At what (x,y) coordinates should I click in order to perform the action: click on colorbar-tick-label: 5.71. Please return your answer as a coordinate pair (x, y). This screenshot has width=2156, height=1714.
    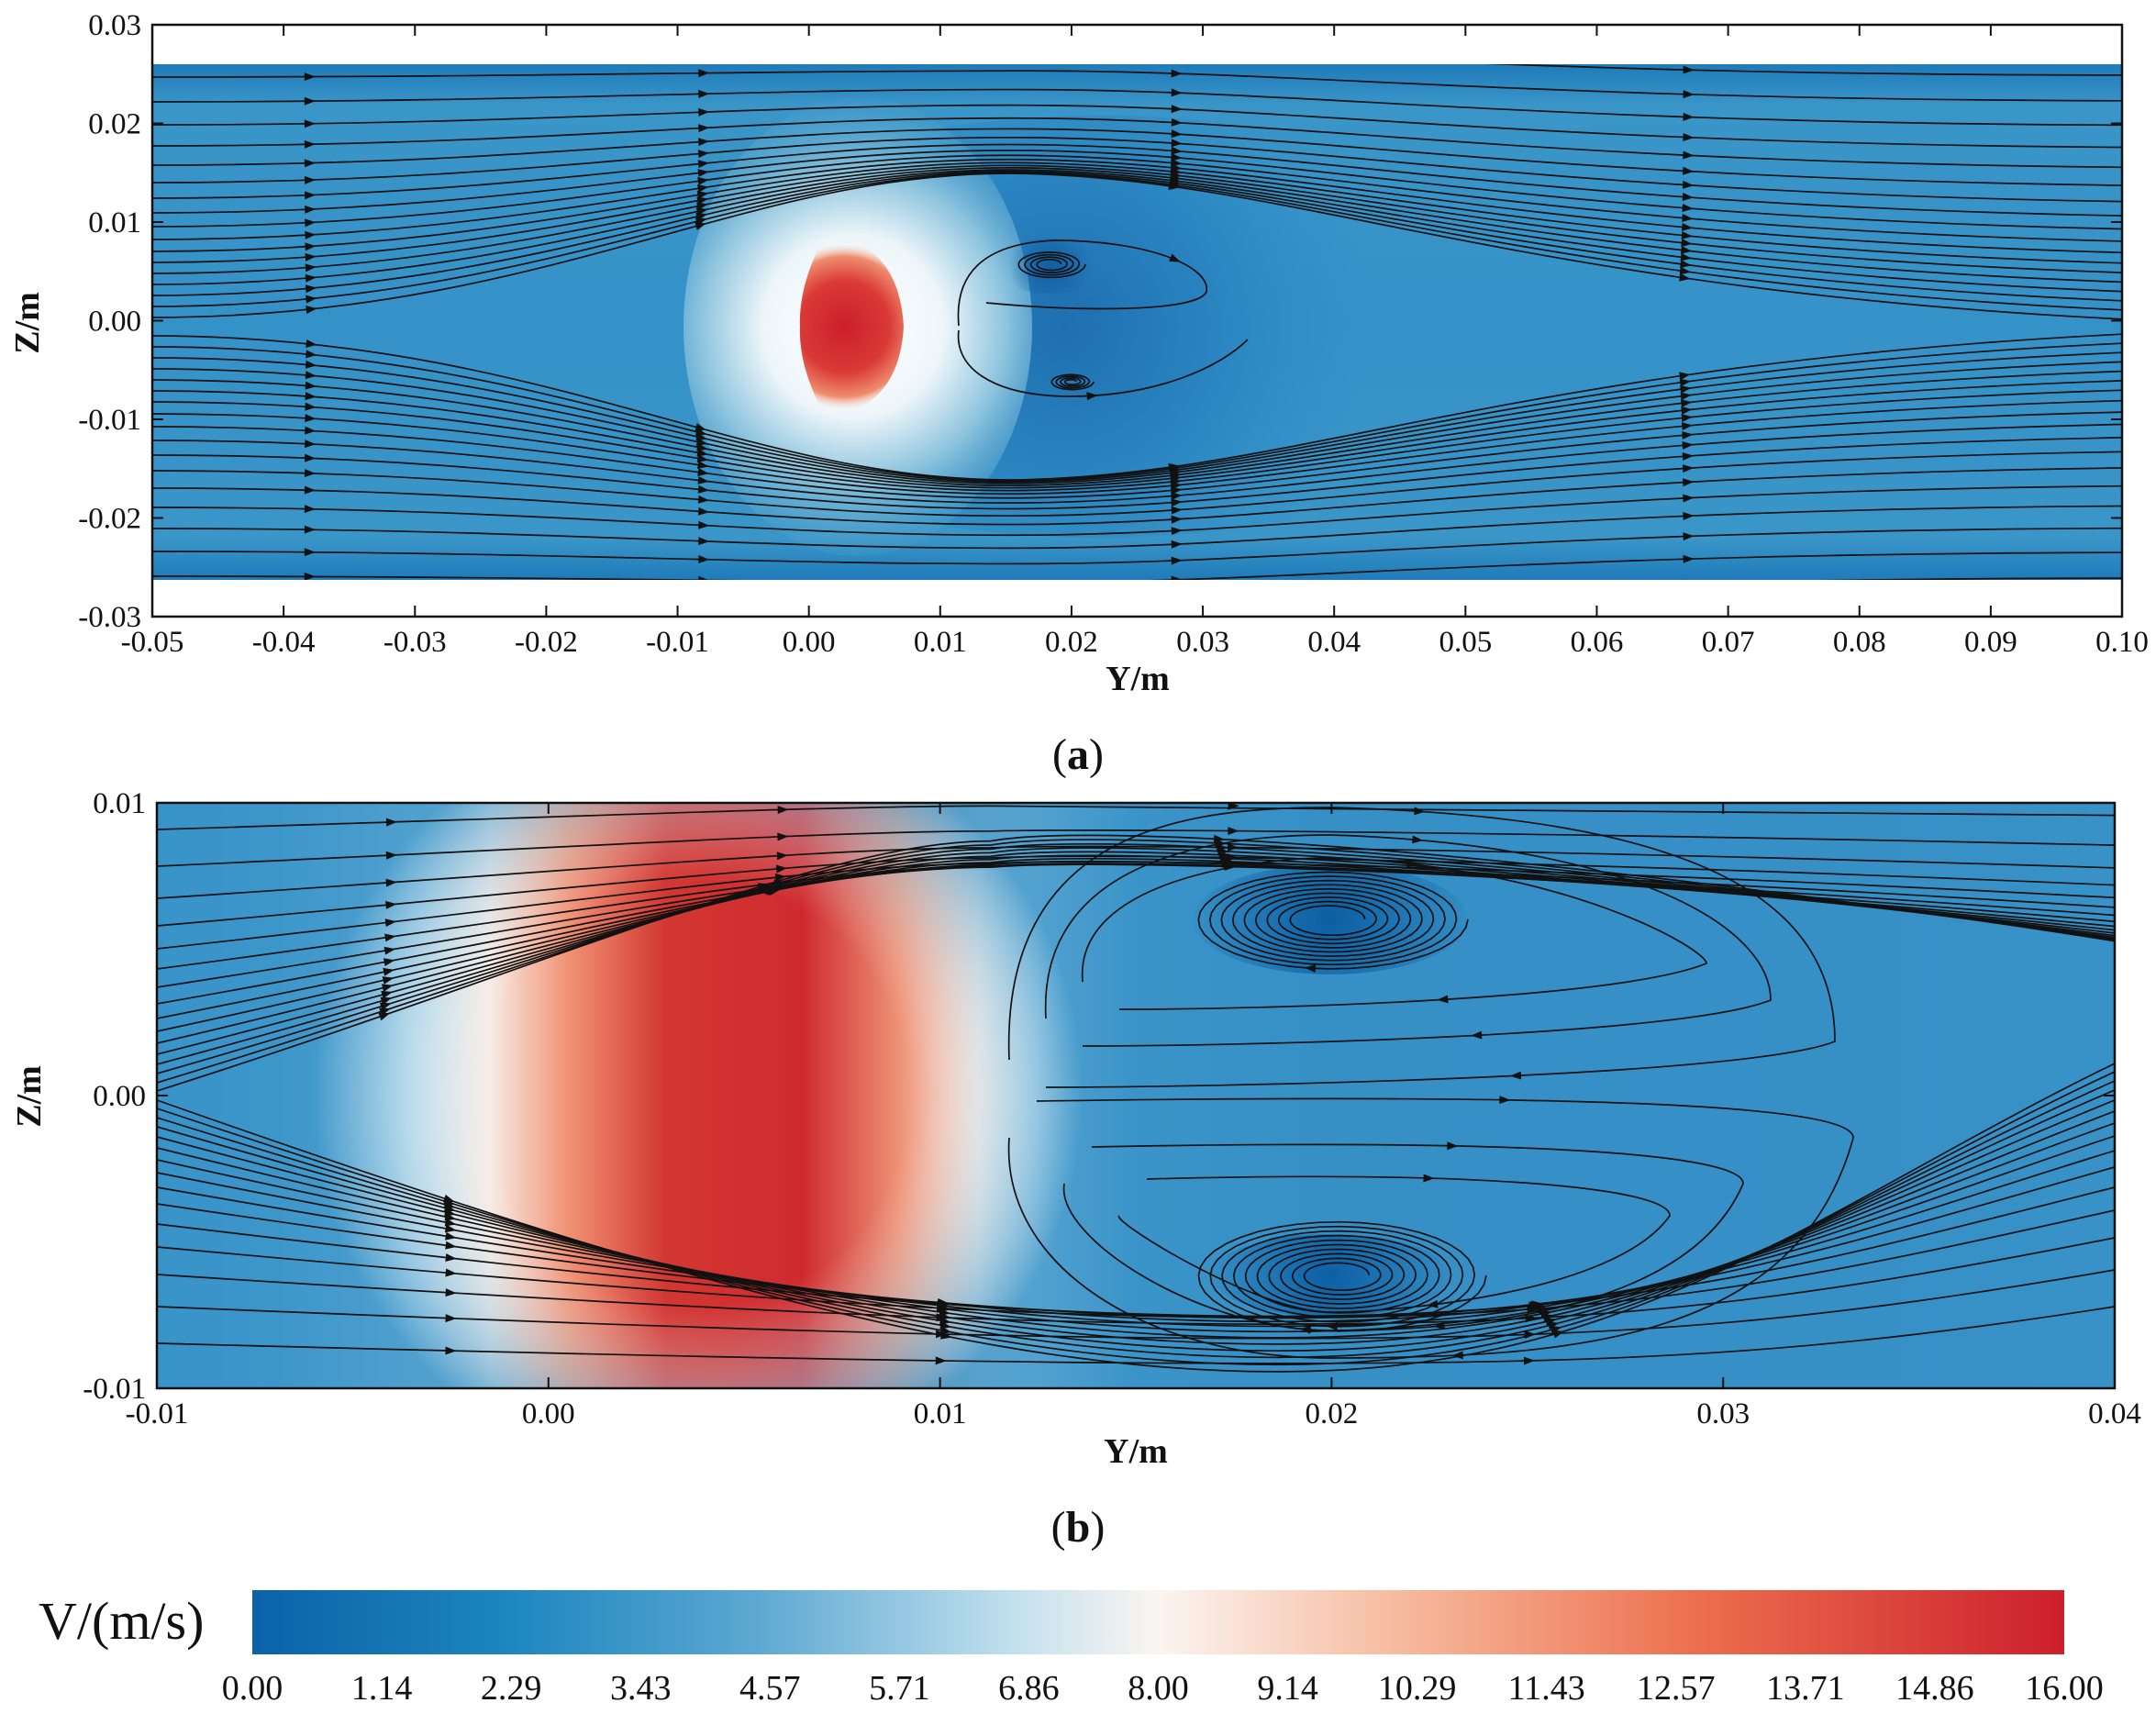
    Looking at the image, I should click on (899, 1688).